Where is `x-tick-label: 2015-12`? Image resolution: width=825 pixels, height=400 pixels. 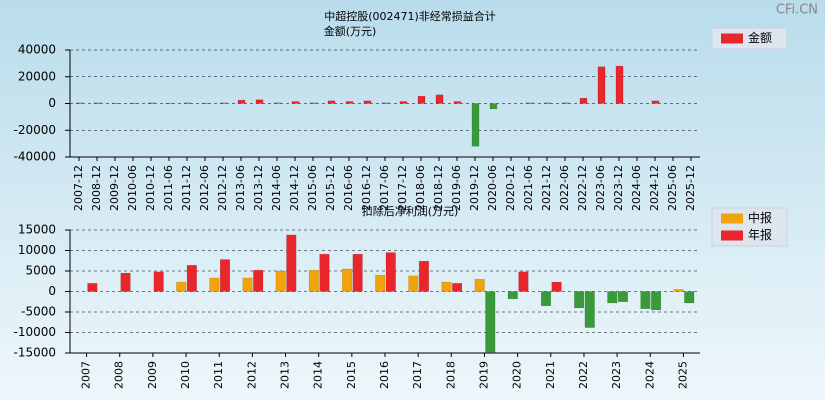
x-tick-label: 2015-12 is located at coordinates (330, 188).